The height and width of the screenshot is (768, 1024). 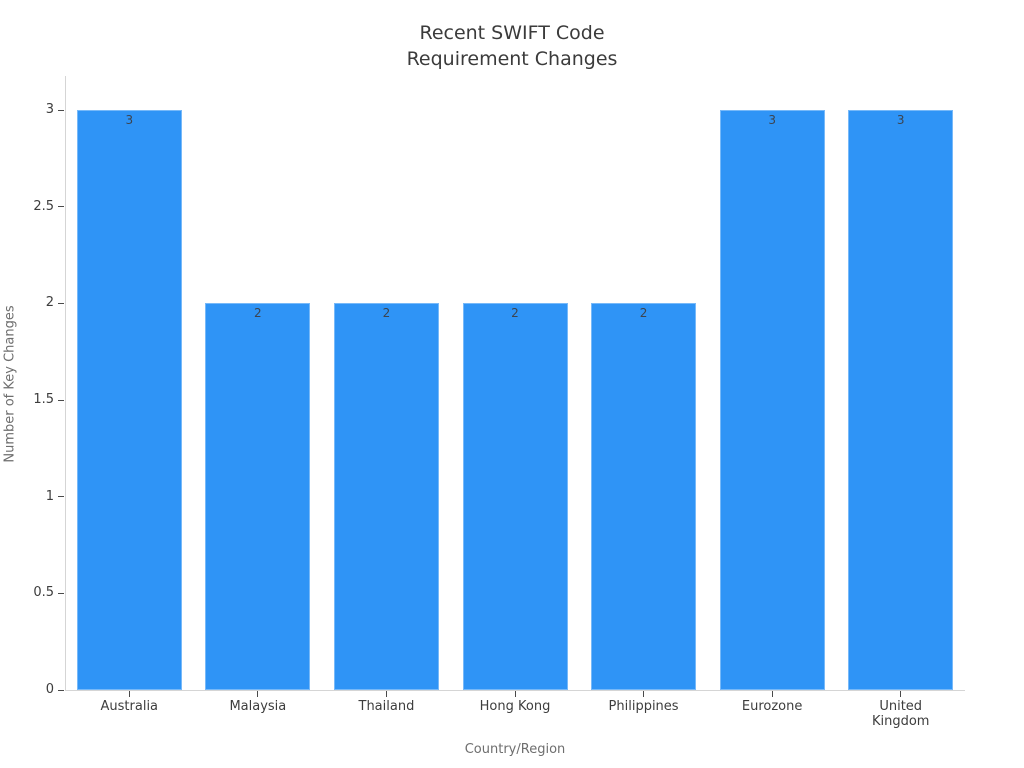 I want to click on y-tick-label: 0, so click(x=49, y=689).